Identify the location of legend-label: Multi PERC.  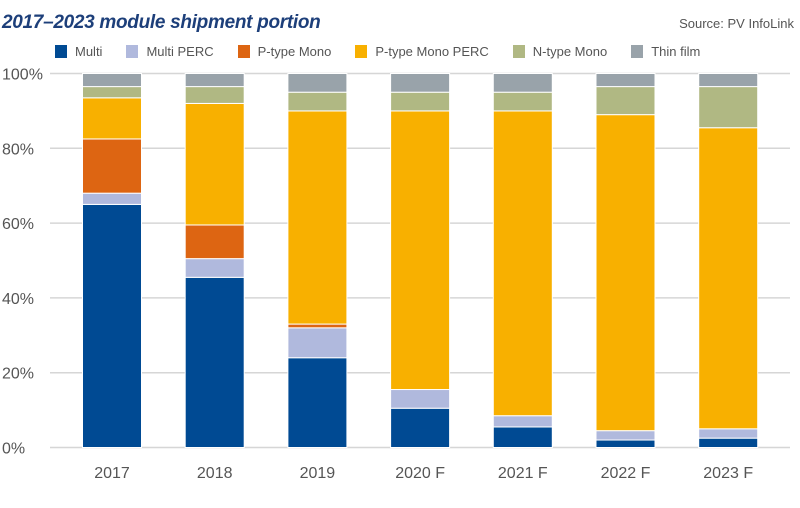
(180, 51).